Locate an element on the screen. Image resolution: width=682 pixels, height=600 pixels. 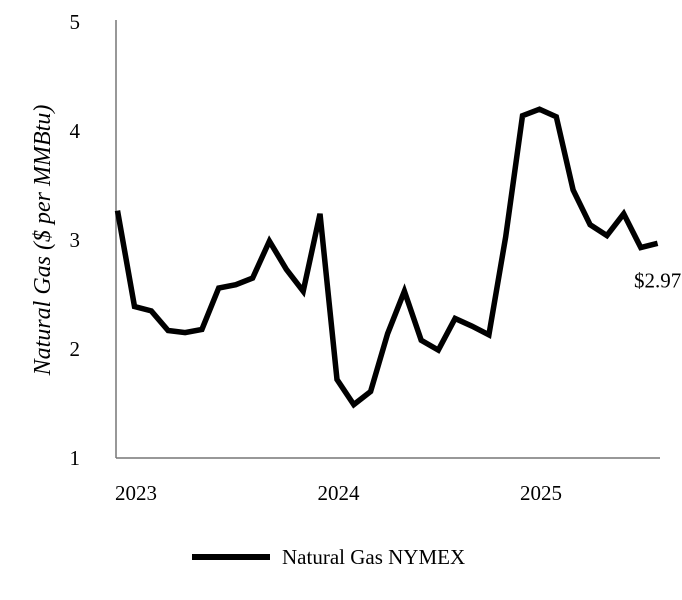
legend: Natural Gas NYMEX is located at coordinates (328, 557).